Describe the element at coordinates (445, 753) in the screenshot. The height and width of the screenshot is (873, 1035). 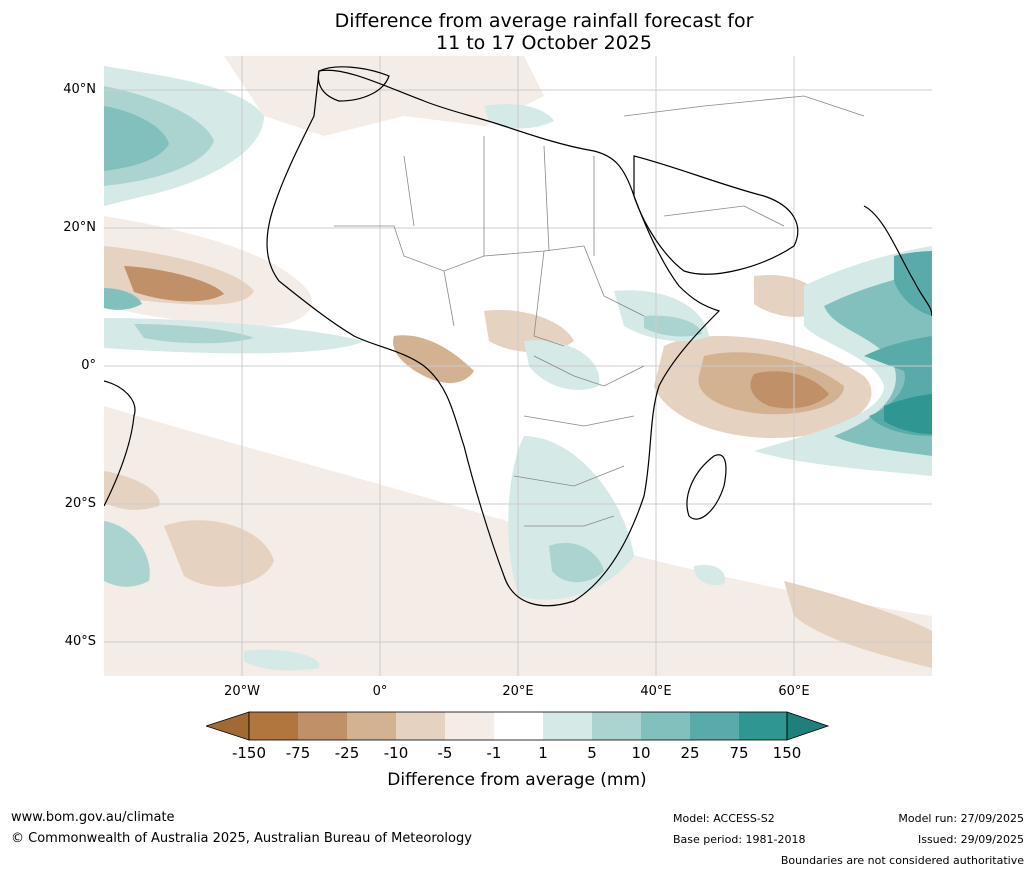
I see `legend-tick-label: -5` at that location.